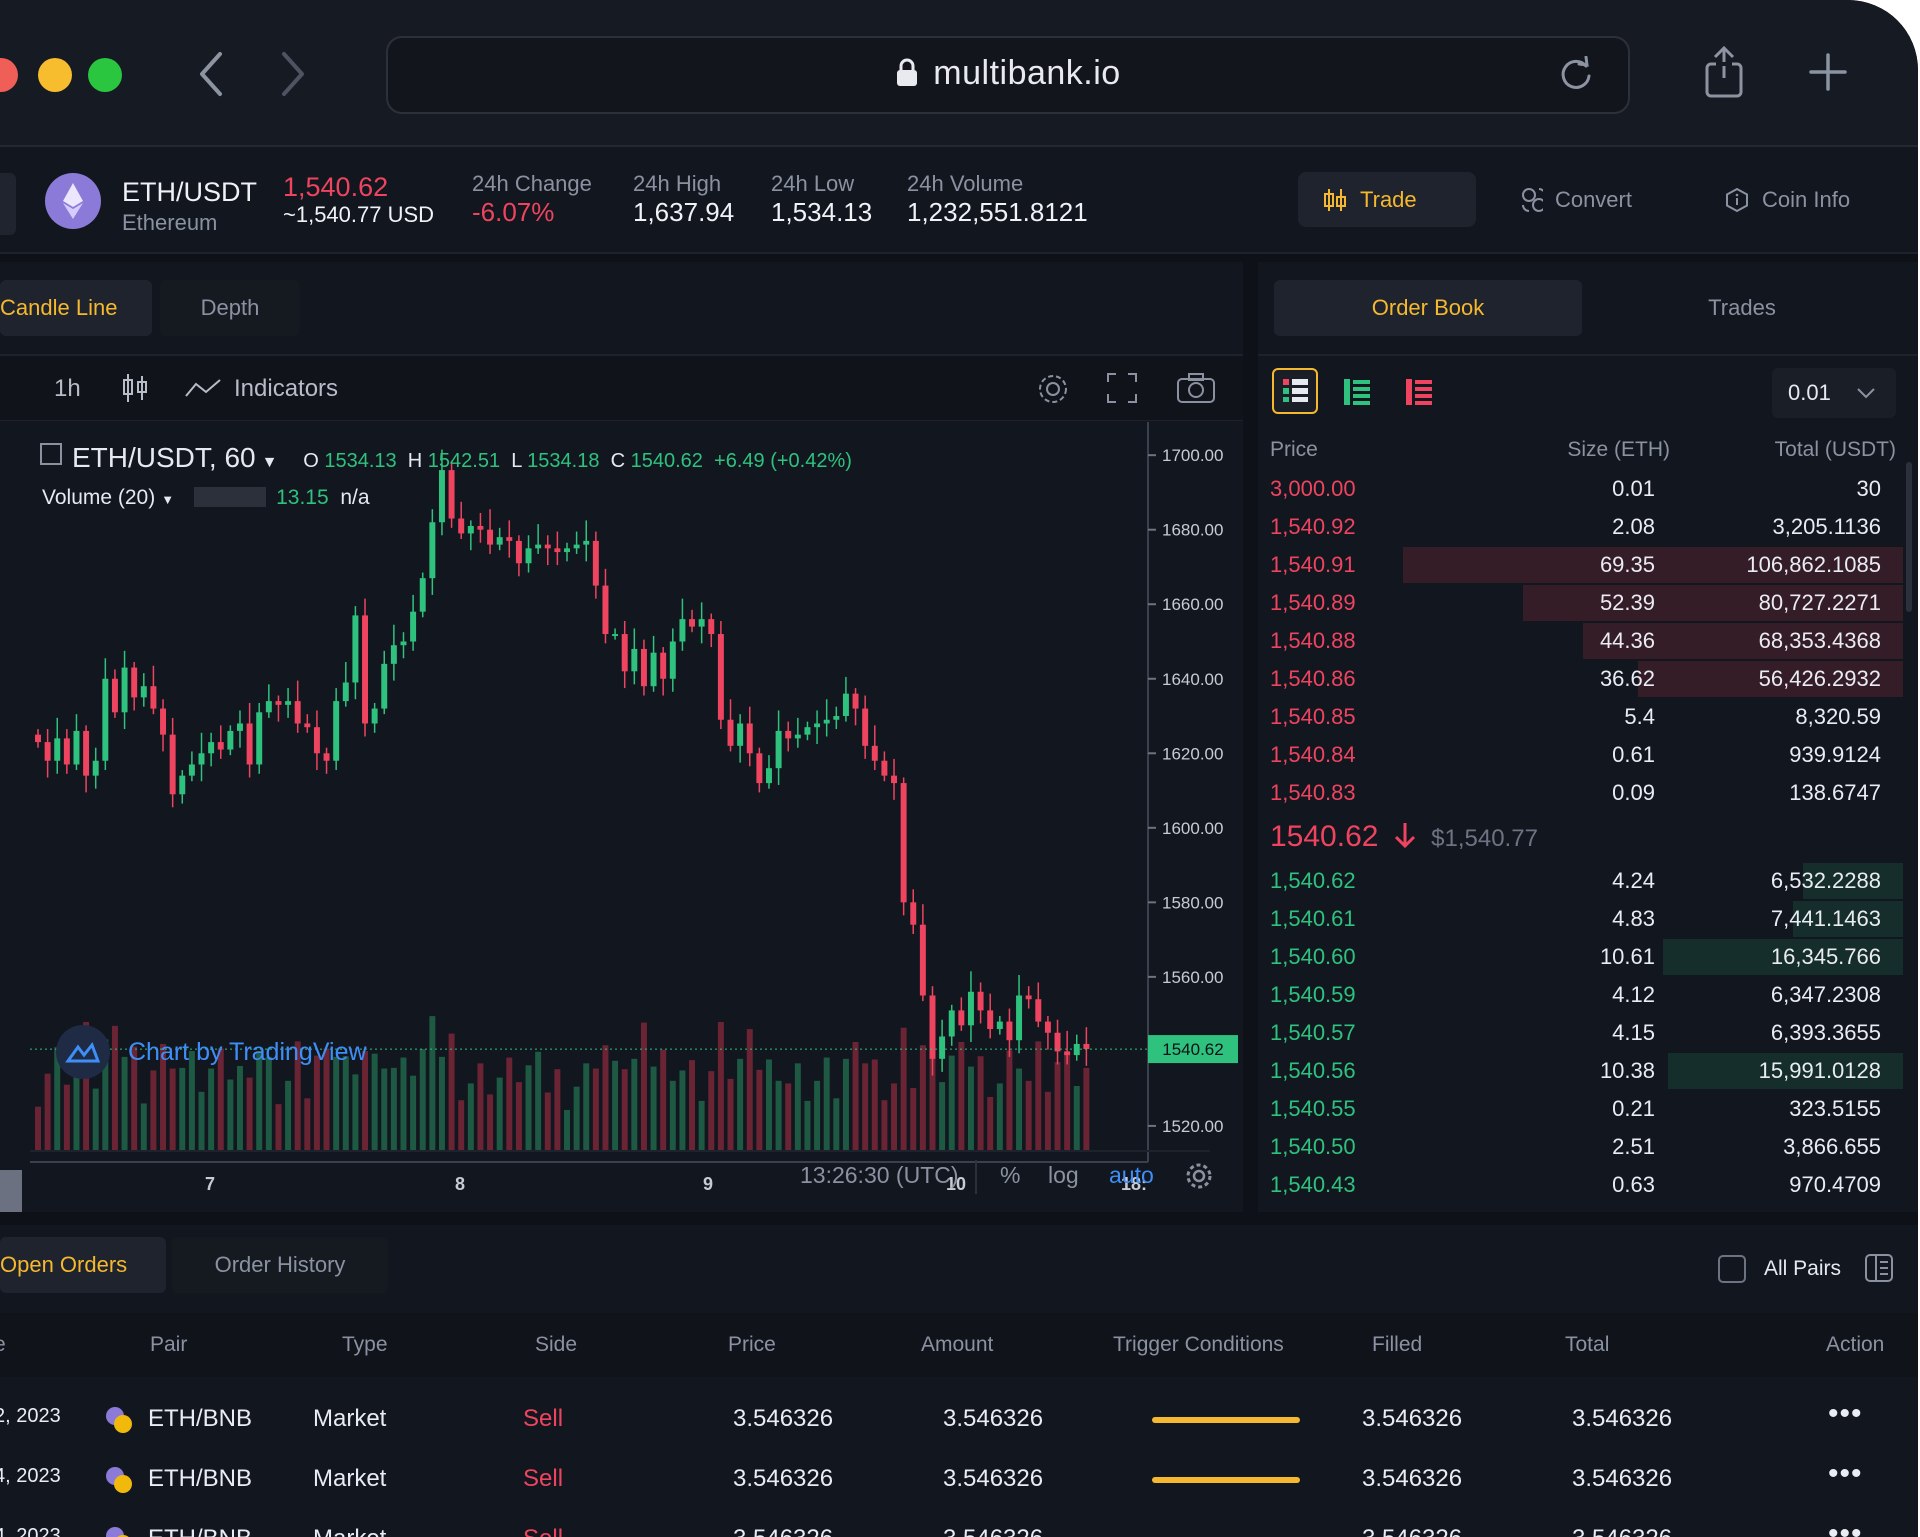  Describe the element at coordinates (83, 1265) in the screenshot. I see `tab-open-orders: Open Orders` at that location.